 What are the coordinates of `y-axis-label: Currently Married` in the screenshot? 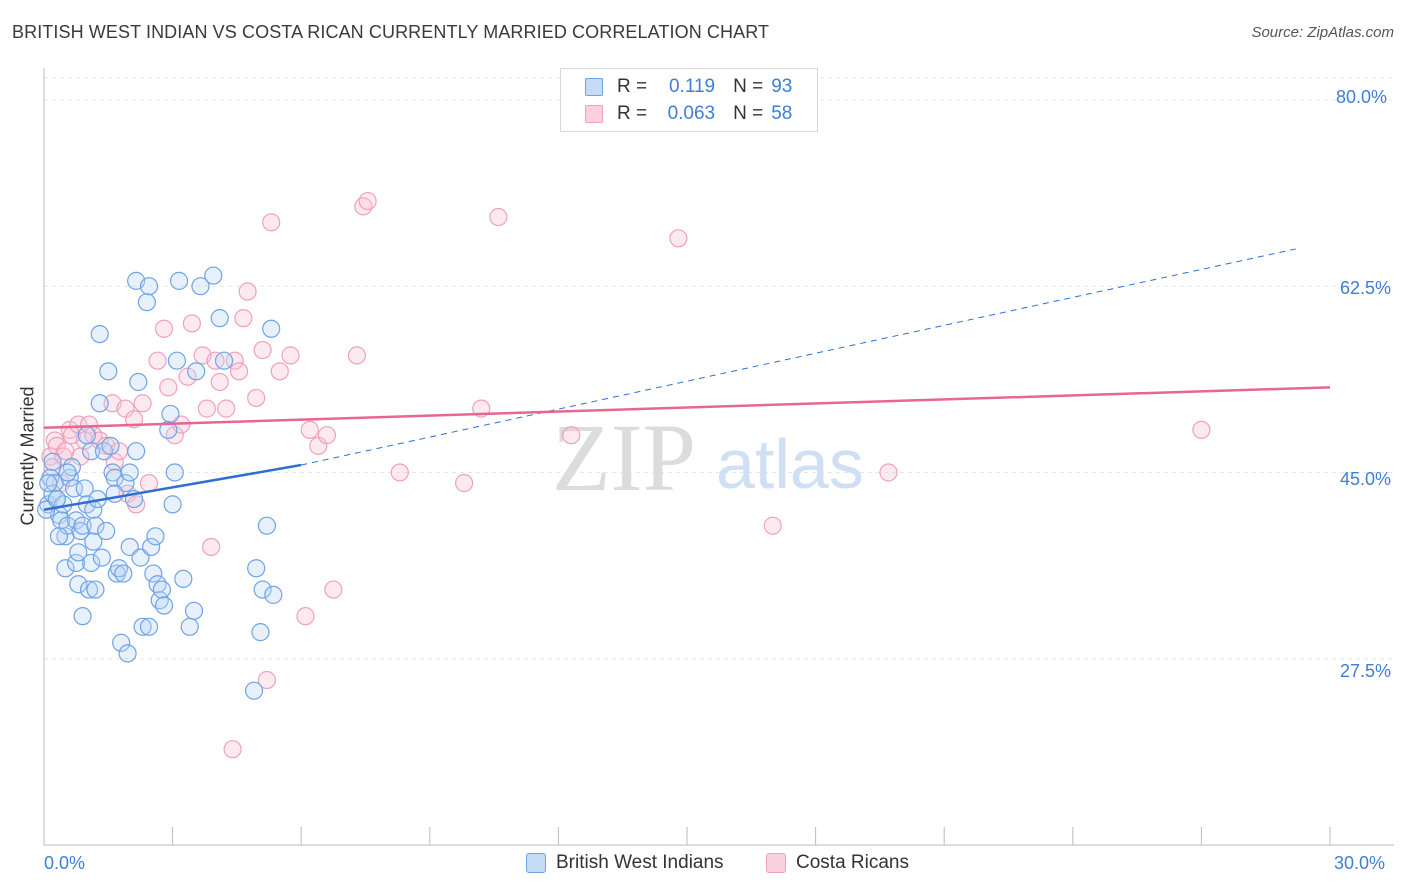 It's located at (27, 456).